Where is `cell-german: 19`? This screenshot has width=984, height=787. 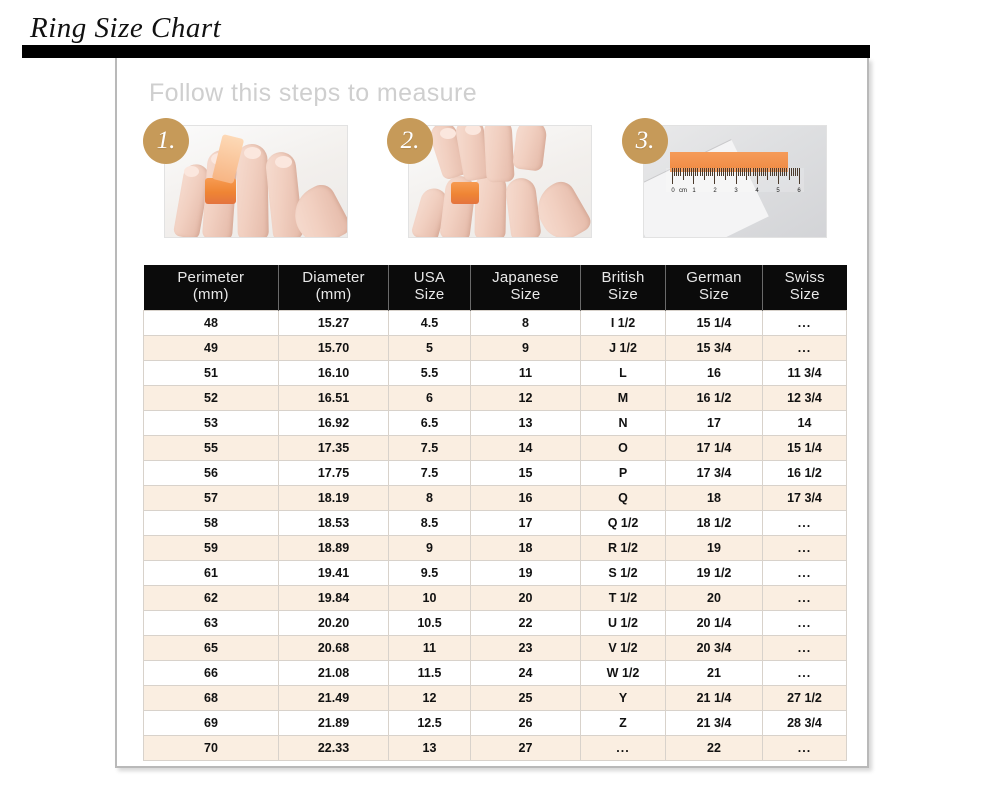 cell-german: 19 is located at coordinates (714, 547).